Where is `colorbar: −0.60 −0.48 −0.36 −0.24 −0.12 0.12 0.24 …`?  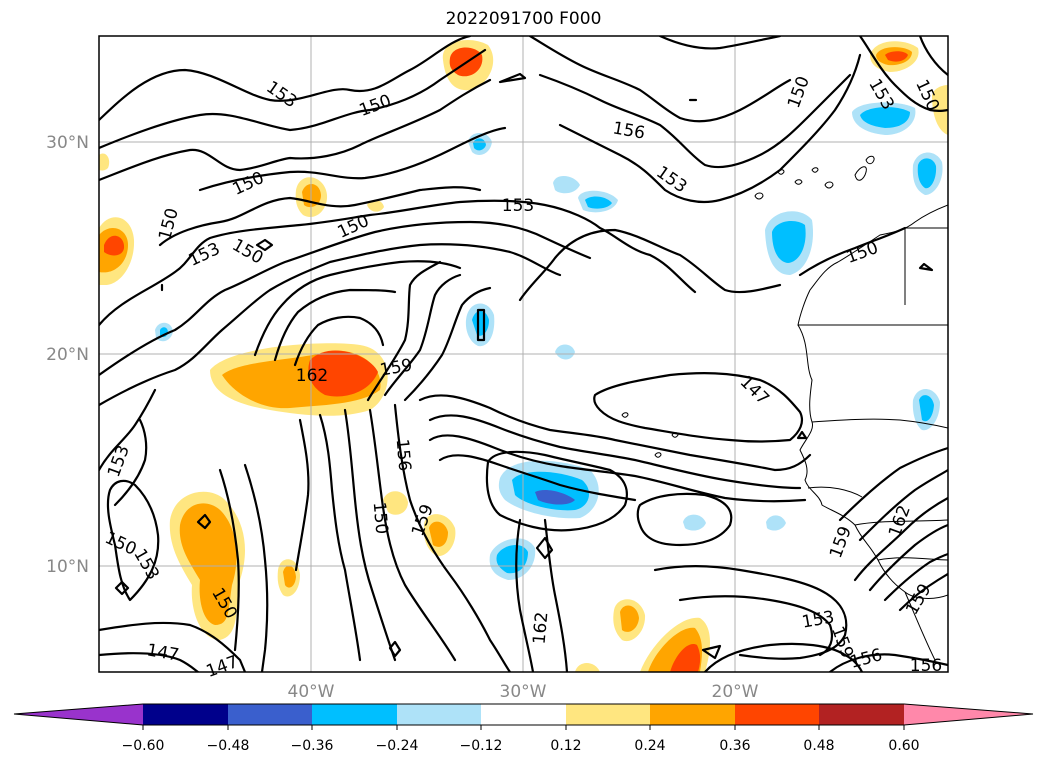 colorbar: −0.60 −0.48 −0.36 −0.24 −0.12 0.12 0.24 … is located at coordinates (523, 728).